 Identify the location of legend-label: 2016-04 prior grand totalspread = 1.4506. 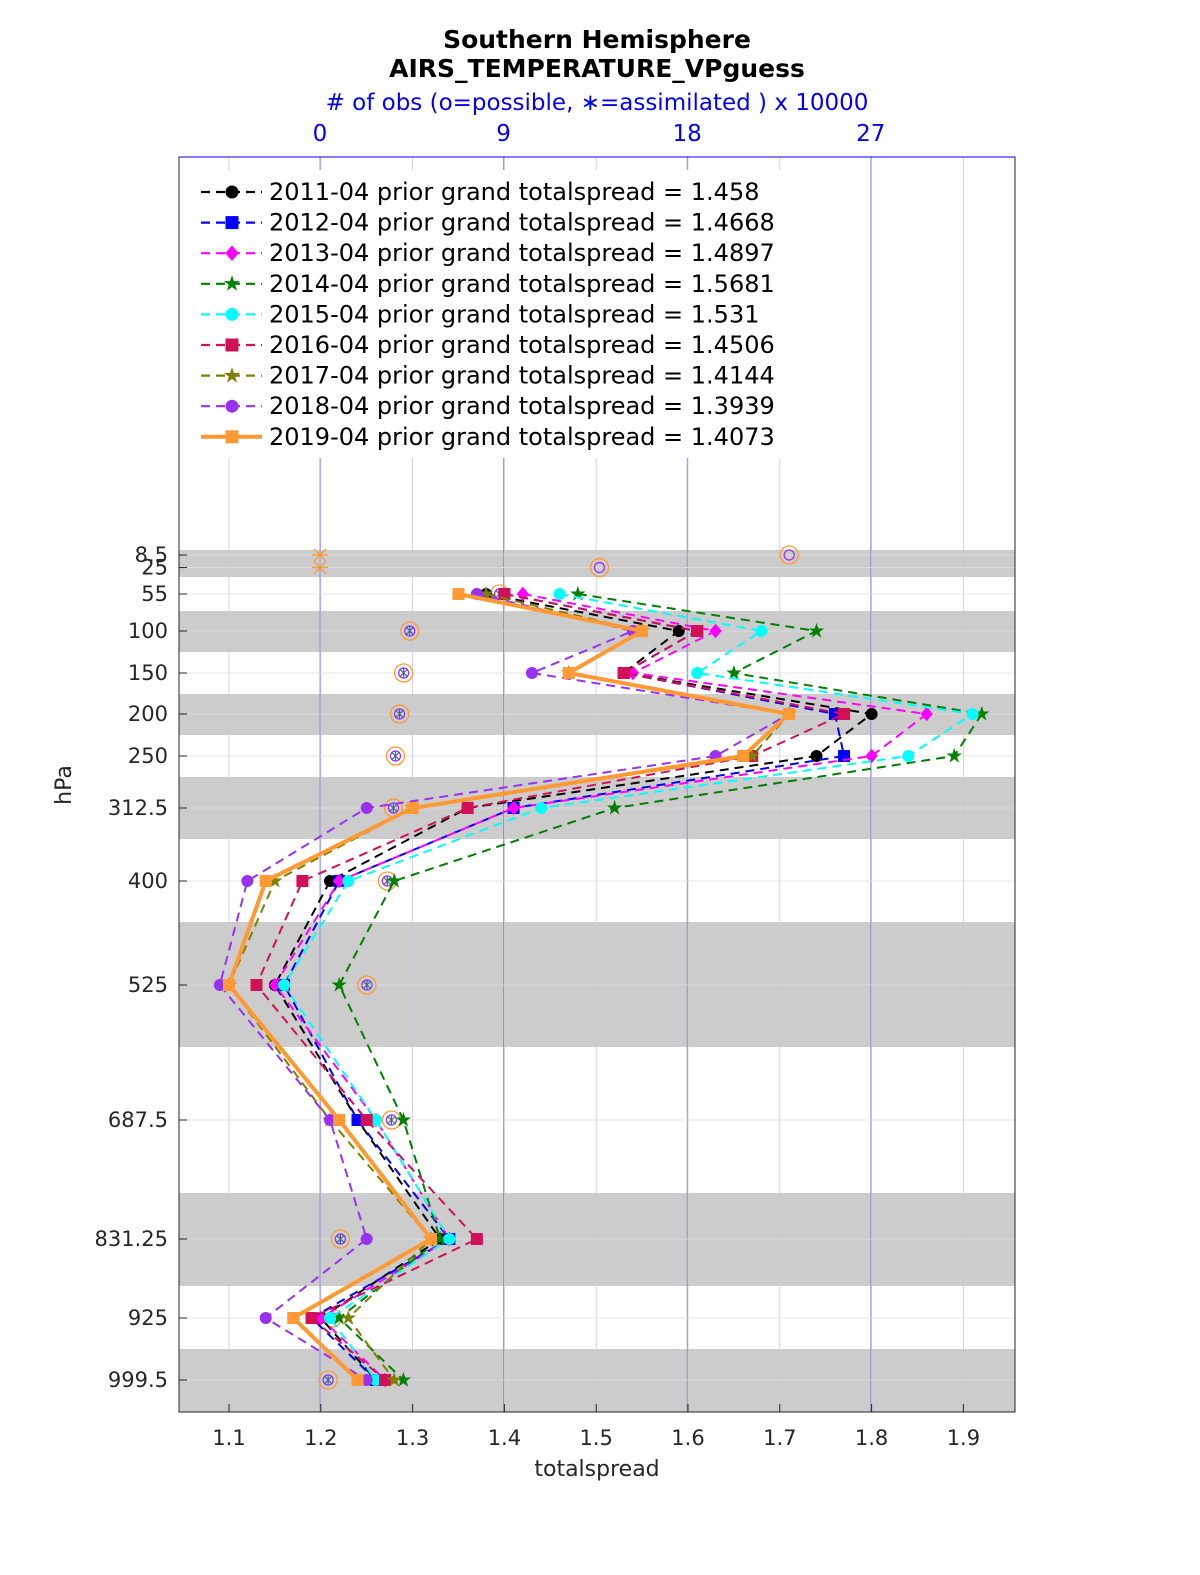
(522, 345).